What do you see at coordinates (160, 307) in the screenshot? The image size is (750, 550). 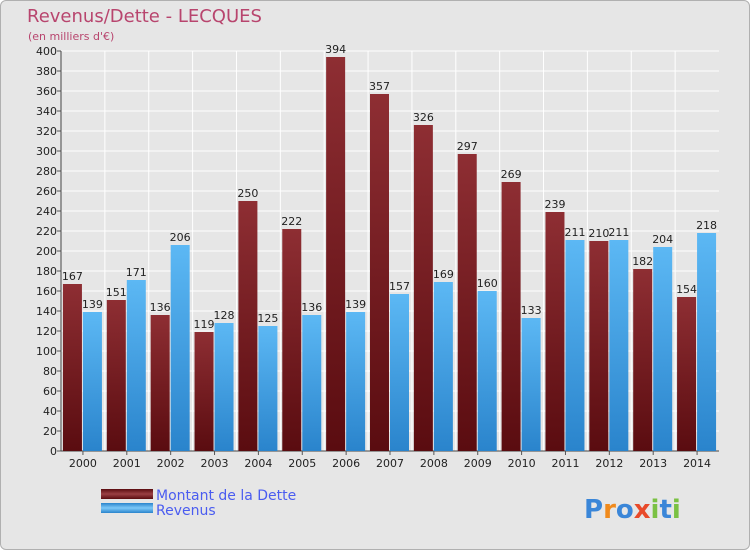 I see `data-label-debt: 136` at bounding box center [160, 307].